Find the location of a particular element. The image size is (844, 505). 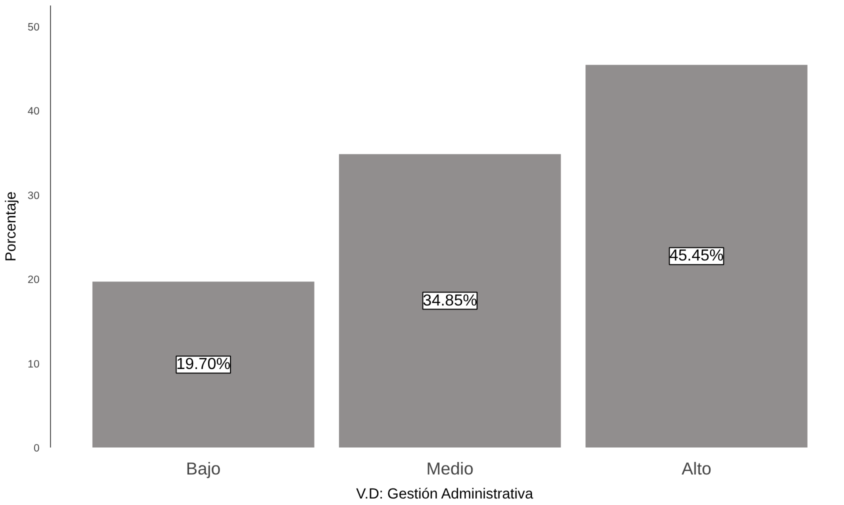

x-tick-label: Bajo is located at coordinates (203, 468).